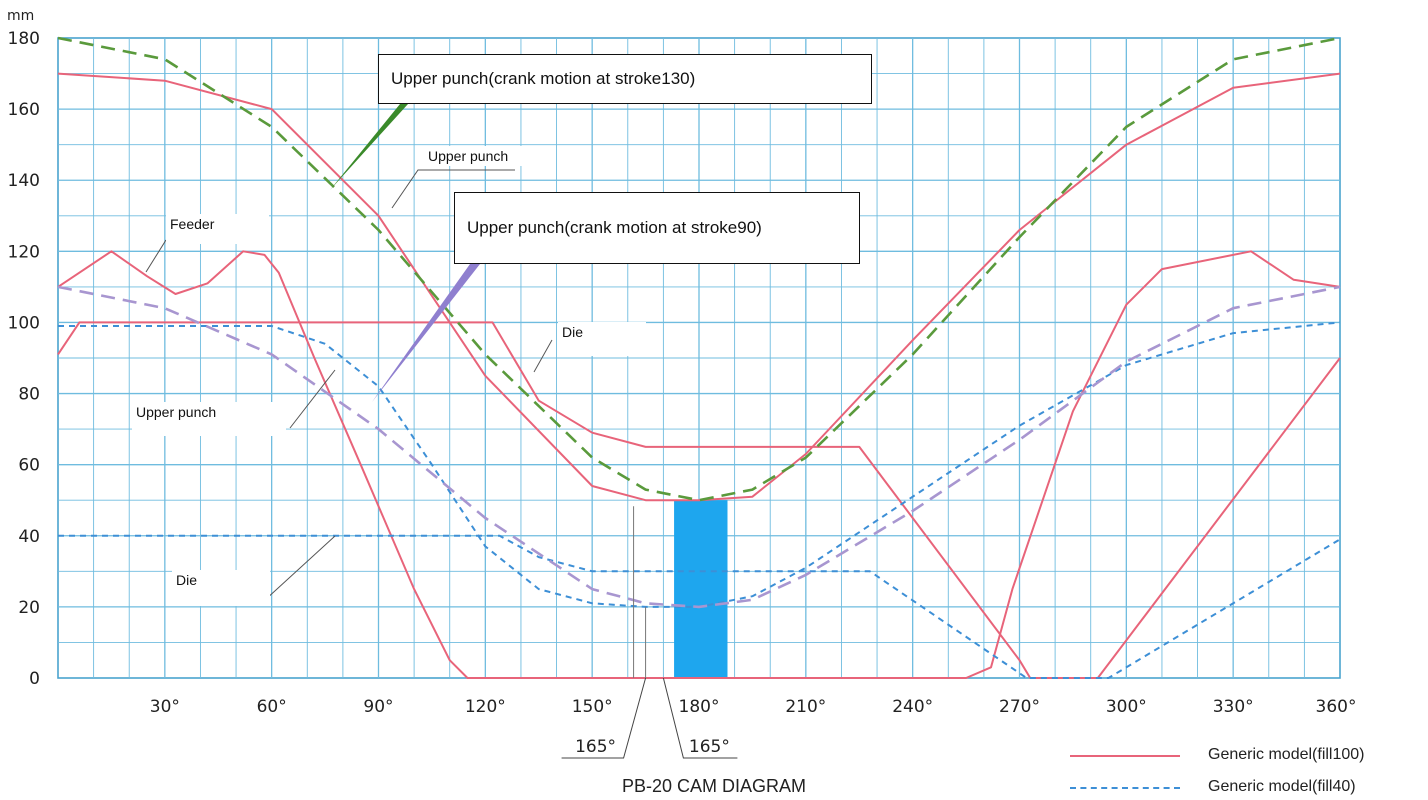  Describe the element at coordinates (24, 39) in the screenshot. I see `y-tick-label: 180` at that location.